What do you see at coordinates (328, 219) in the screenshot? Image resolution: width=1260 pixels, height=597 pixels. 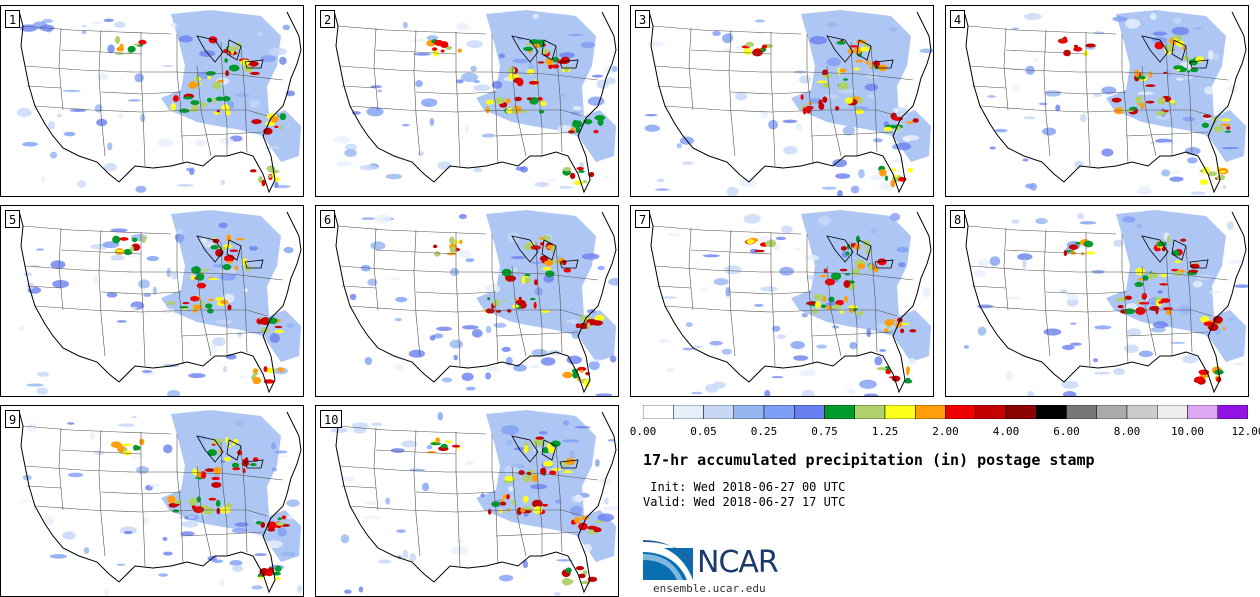 I see `member-number: 6` at bounding box center [328, 219].